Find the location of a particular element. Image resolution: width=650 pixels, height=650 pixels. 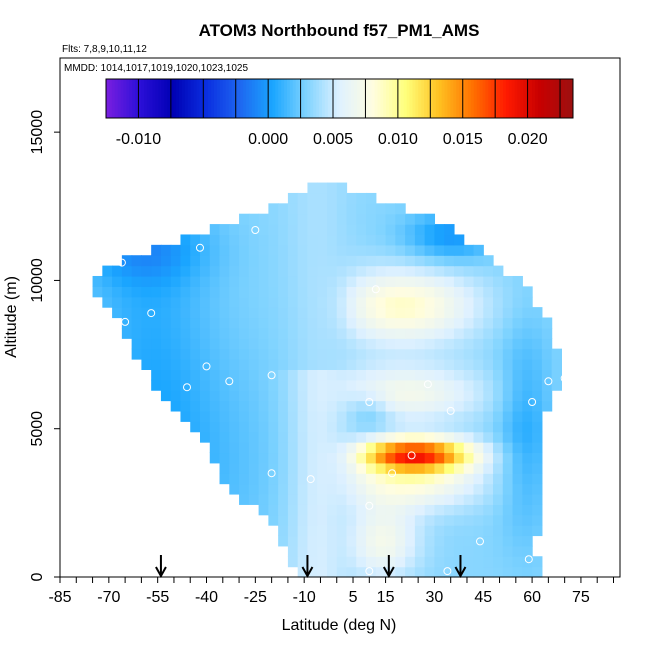

flights-label: Flts: 7,8,9,10,11,12 is located at coordinates (104, 49).